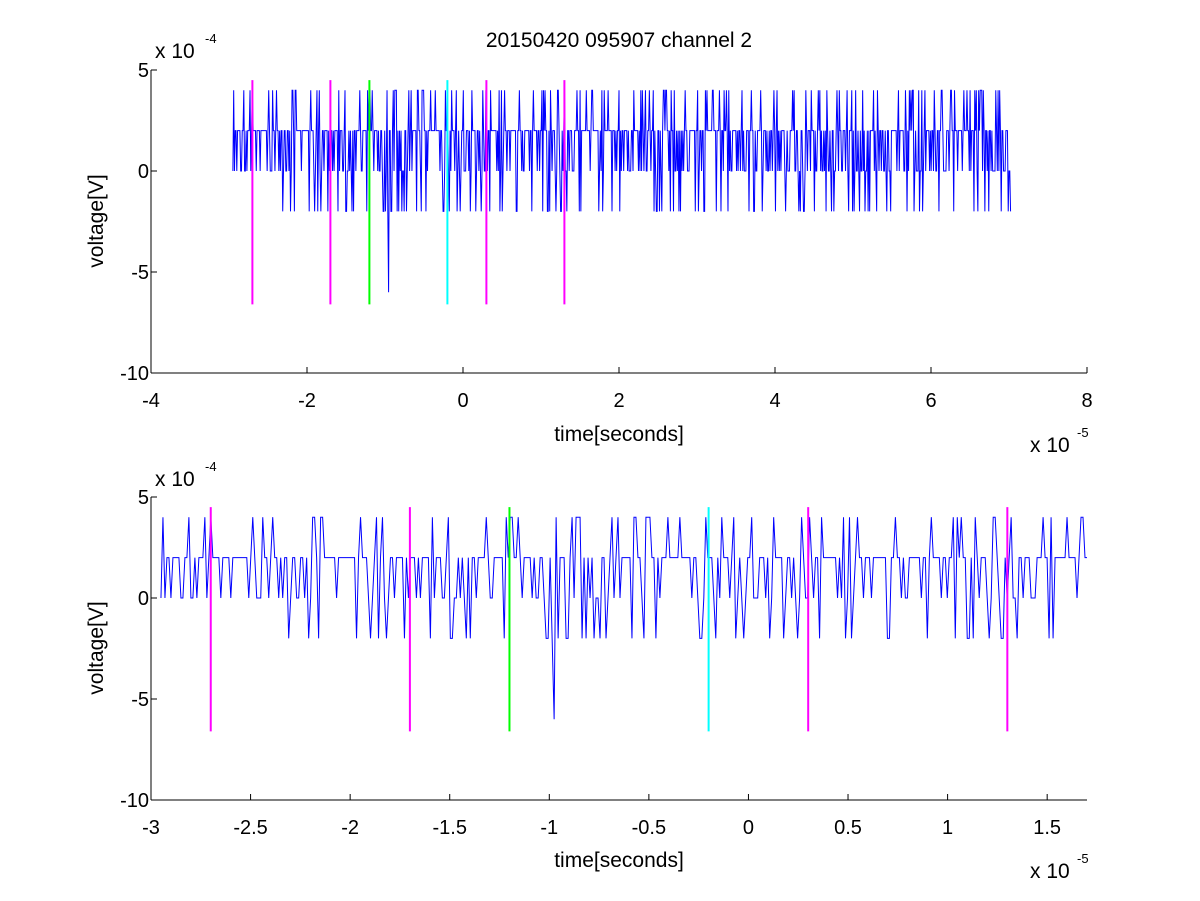  Describe the element at coordinates (601, 816) in the screenshot. I see `bottom-x-ticks: -3 -2.5 -2 -1.5 -1 -0.5 0 0.5 1 1.5` at that location.